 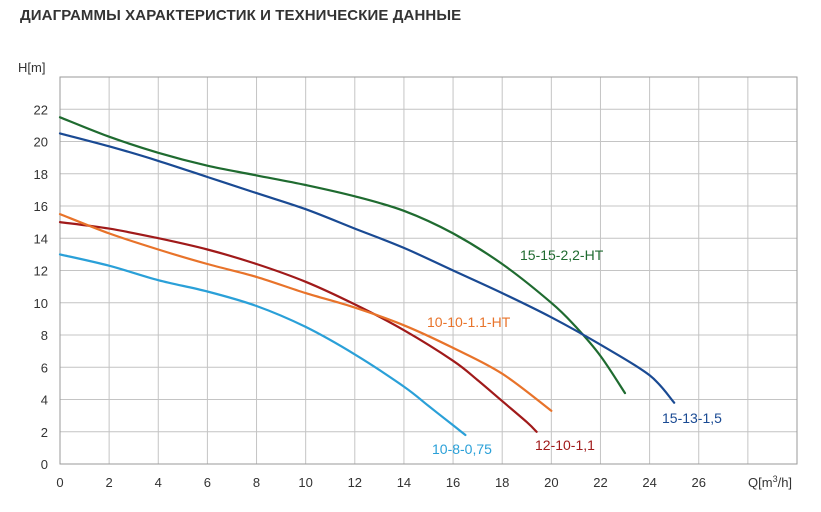 I want to click on x-tick-label: 24, so click(x=649, y=482).